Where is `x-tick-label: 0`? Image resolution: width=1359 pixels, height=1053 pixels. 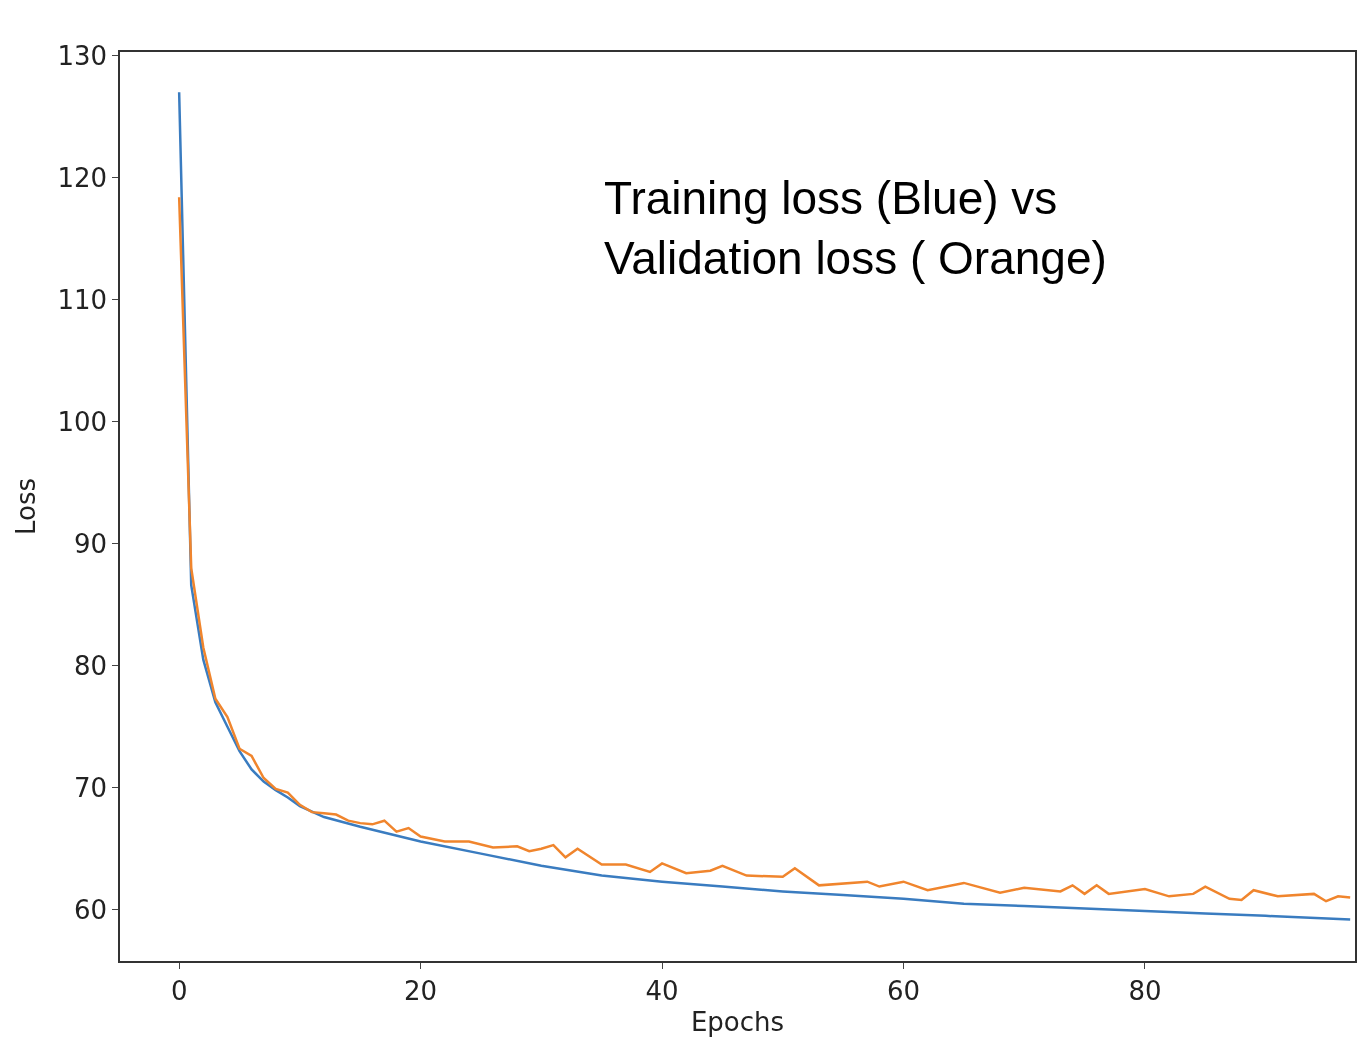 x-tick-label: 0 is located at coordinates (179, 990).